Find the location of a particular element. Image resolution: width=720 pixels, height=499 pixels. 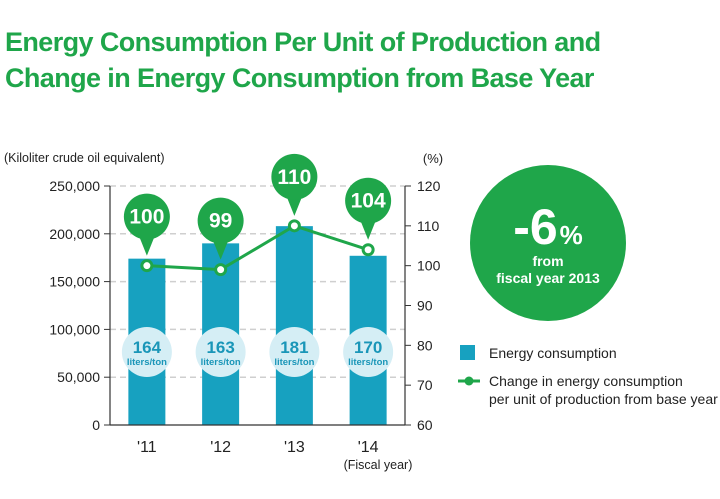

x-tick-label: '11 is located at coordinates (147, 447).